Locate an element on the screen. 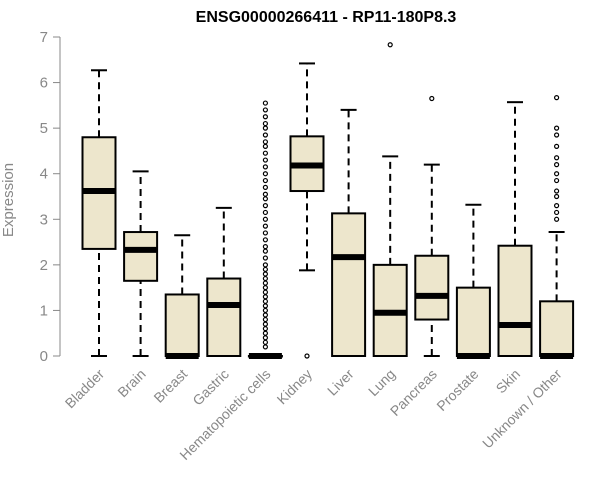 Image resolution: width=600 pixels, height=500 pixels. y-axis: 0 1 2 3 4 5 6 7 is located at coordinates (50, 197).